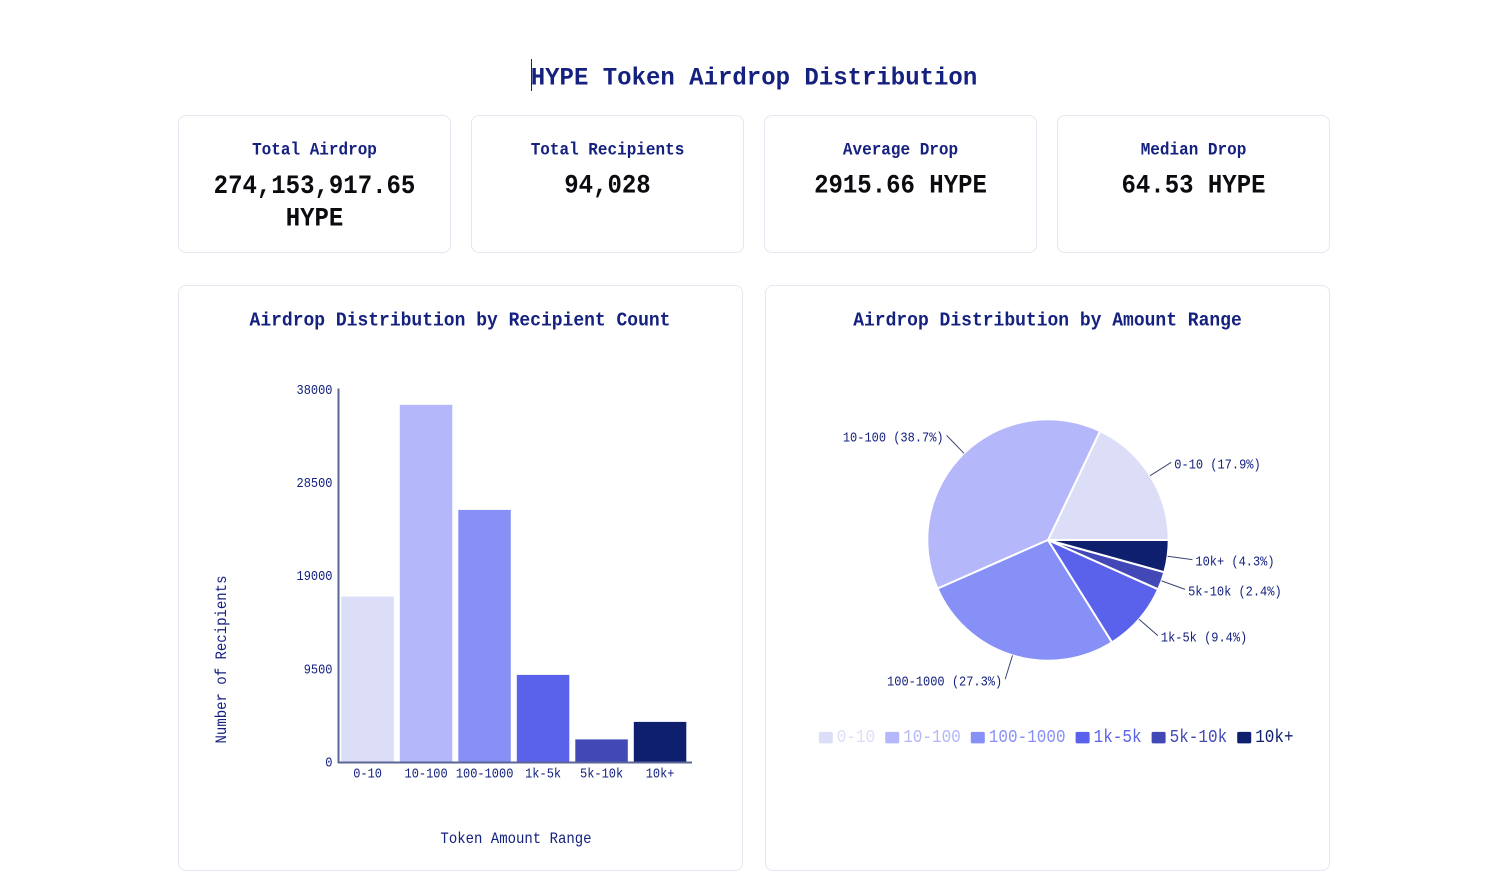  I want to click on svg-text: 1k-5k (9.4%), so click(1204, 638).